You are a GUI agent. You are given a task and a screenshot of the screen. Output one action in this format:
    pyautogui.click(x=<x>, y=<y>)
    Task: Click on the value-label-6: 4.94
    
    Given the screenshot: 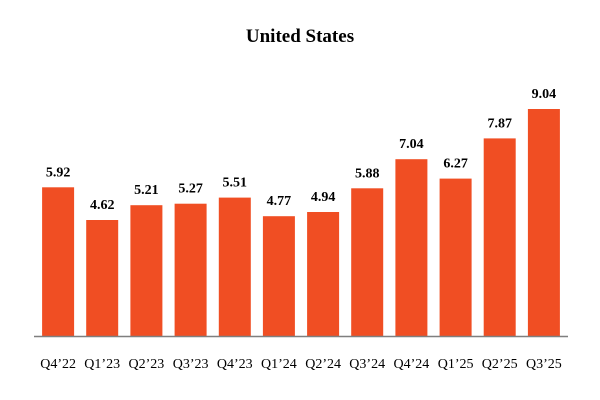 What is the action you would take?
    pyautogui.click(x=323, y=197)
    